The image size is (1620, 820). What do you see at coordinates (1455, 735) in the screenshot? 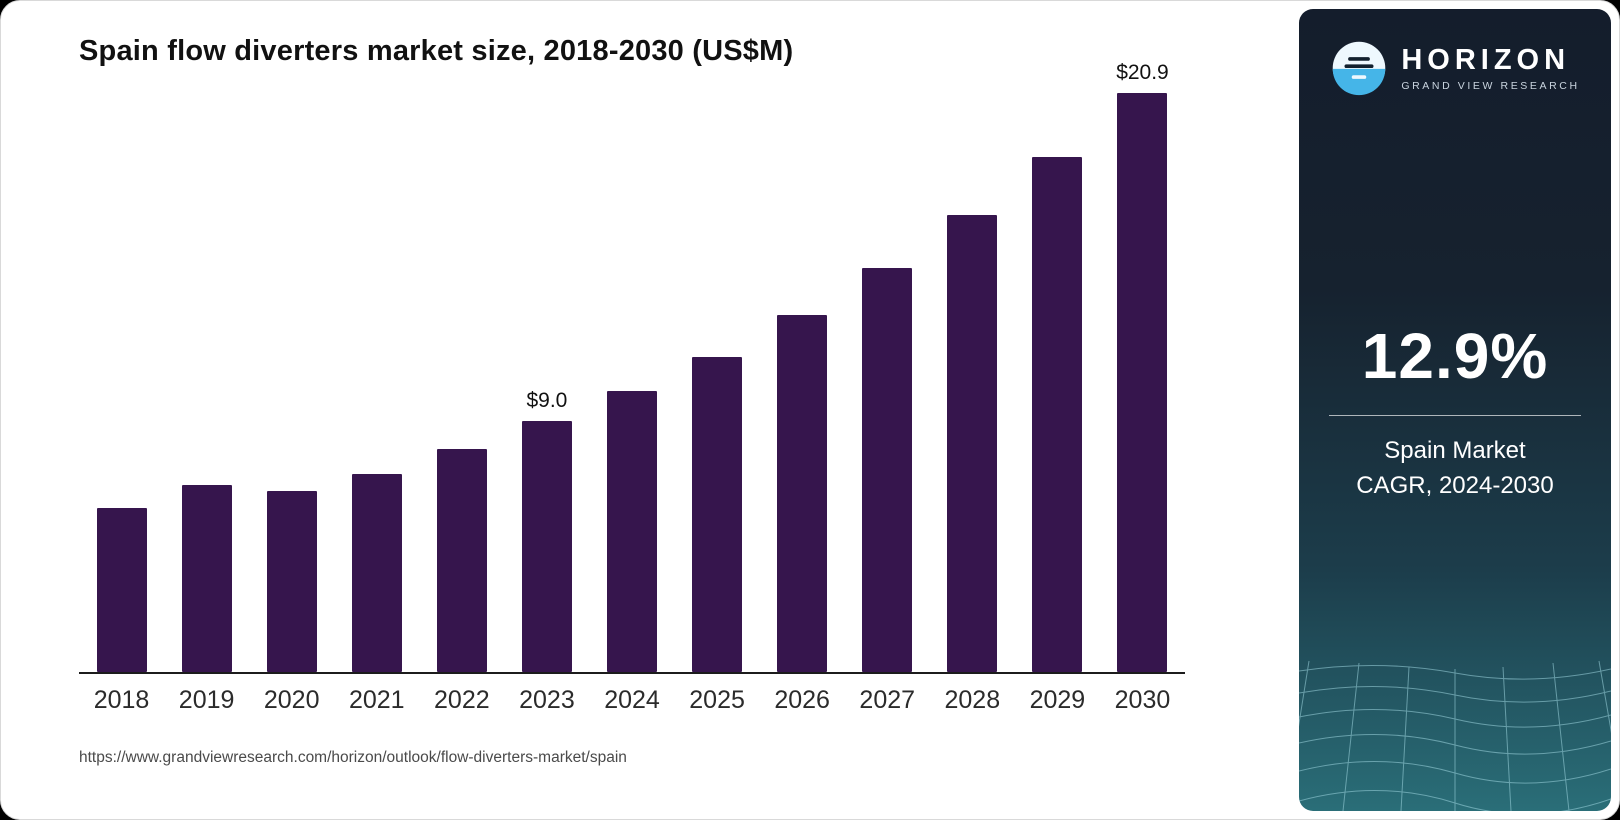
I see `wireframe-mesh-decoration` at bounding box center [1455, 735].